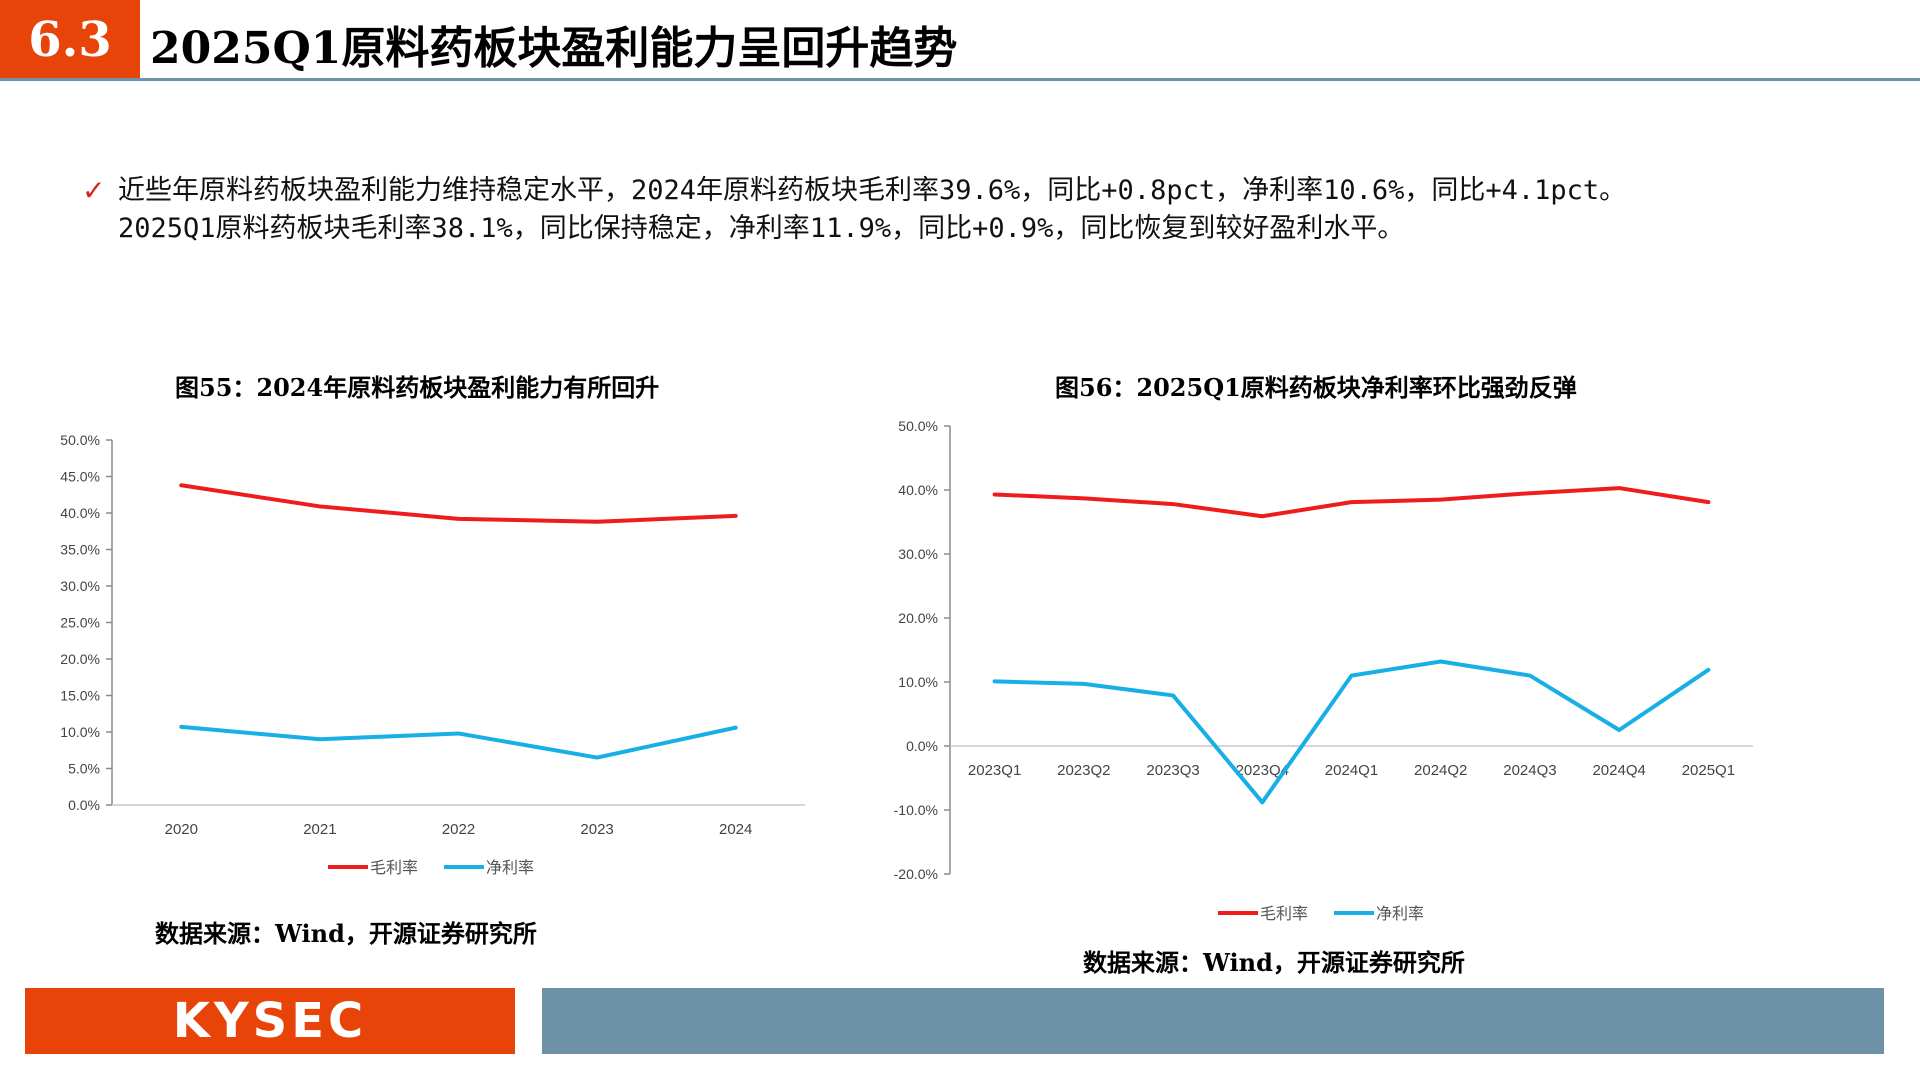 Image resolution: width=1920 pixels, height=1080 pixels. What do you see at coordinates (1083, 770) in the screenshot?
I see `right-x-tick-label: 2023Q2` at bounding box center [1083, 770].